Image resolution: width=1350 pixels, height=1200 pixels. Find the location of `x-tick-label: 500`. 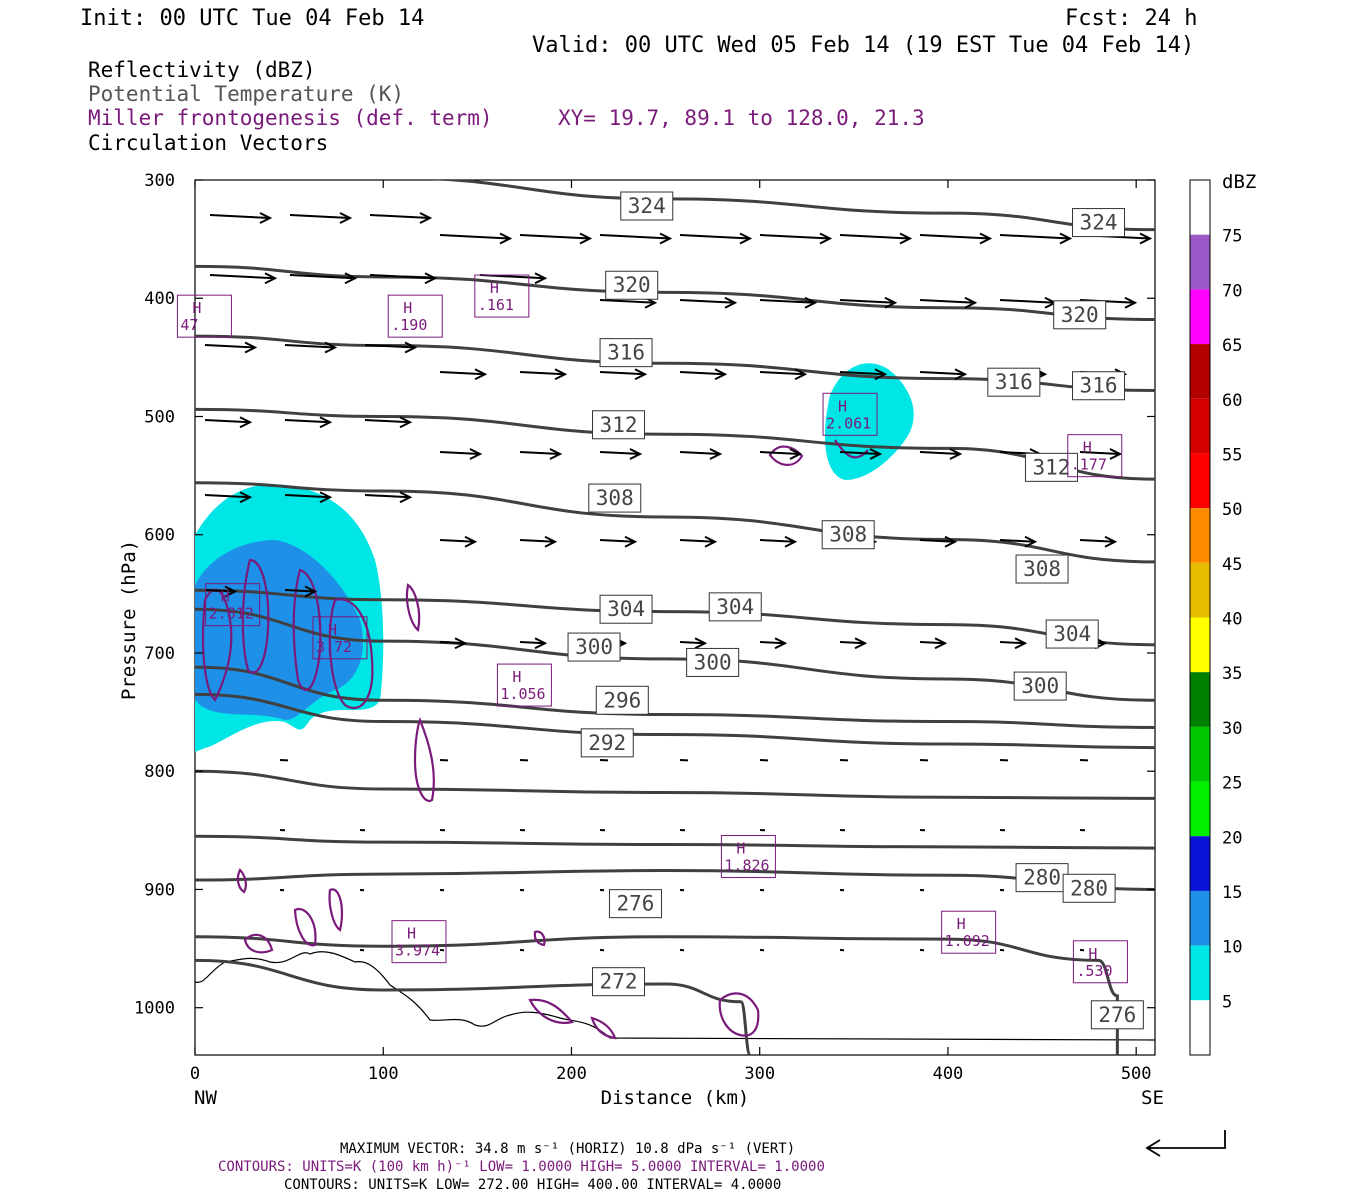

x-tick-label: 500 is located at coordinates (1136, 1074).